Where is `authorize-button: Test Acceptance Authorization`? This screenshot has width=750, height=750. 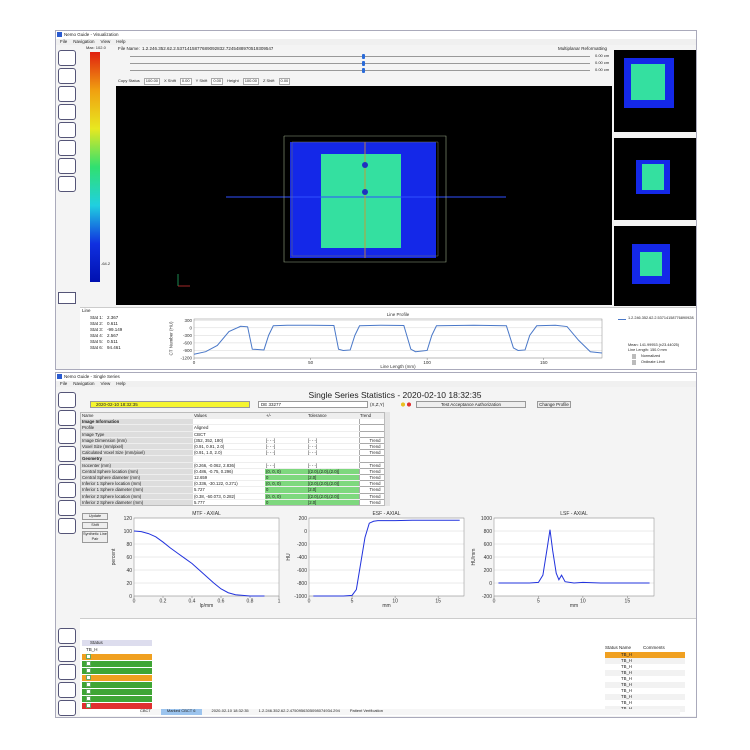 authorize-button: Test Acceptance Authorization is located at coordinates (471, 404).